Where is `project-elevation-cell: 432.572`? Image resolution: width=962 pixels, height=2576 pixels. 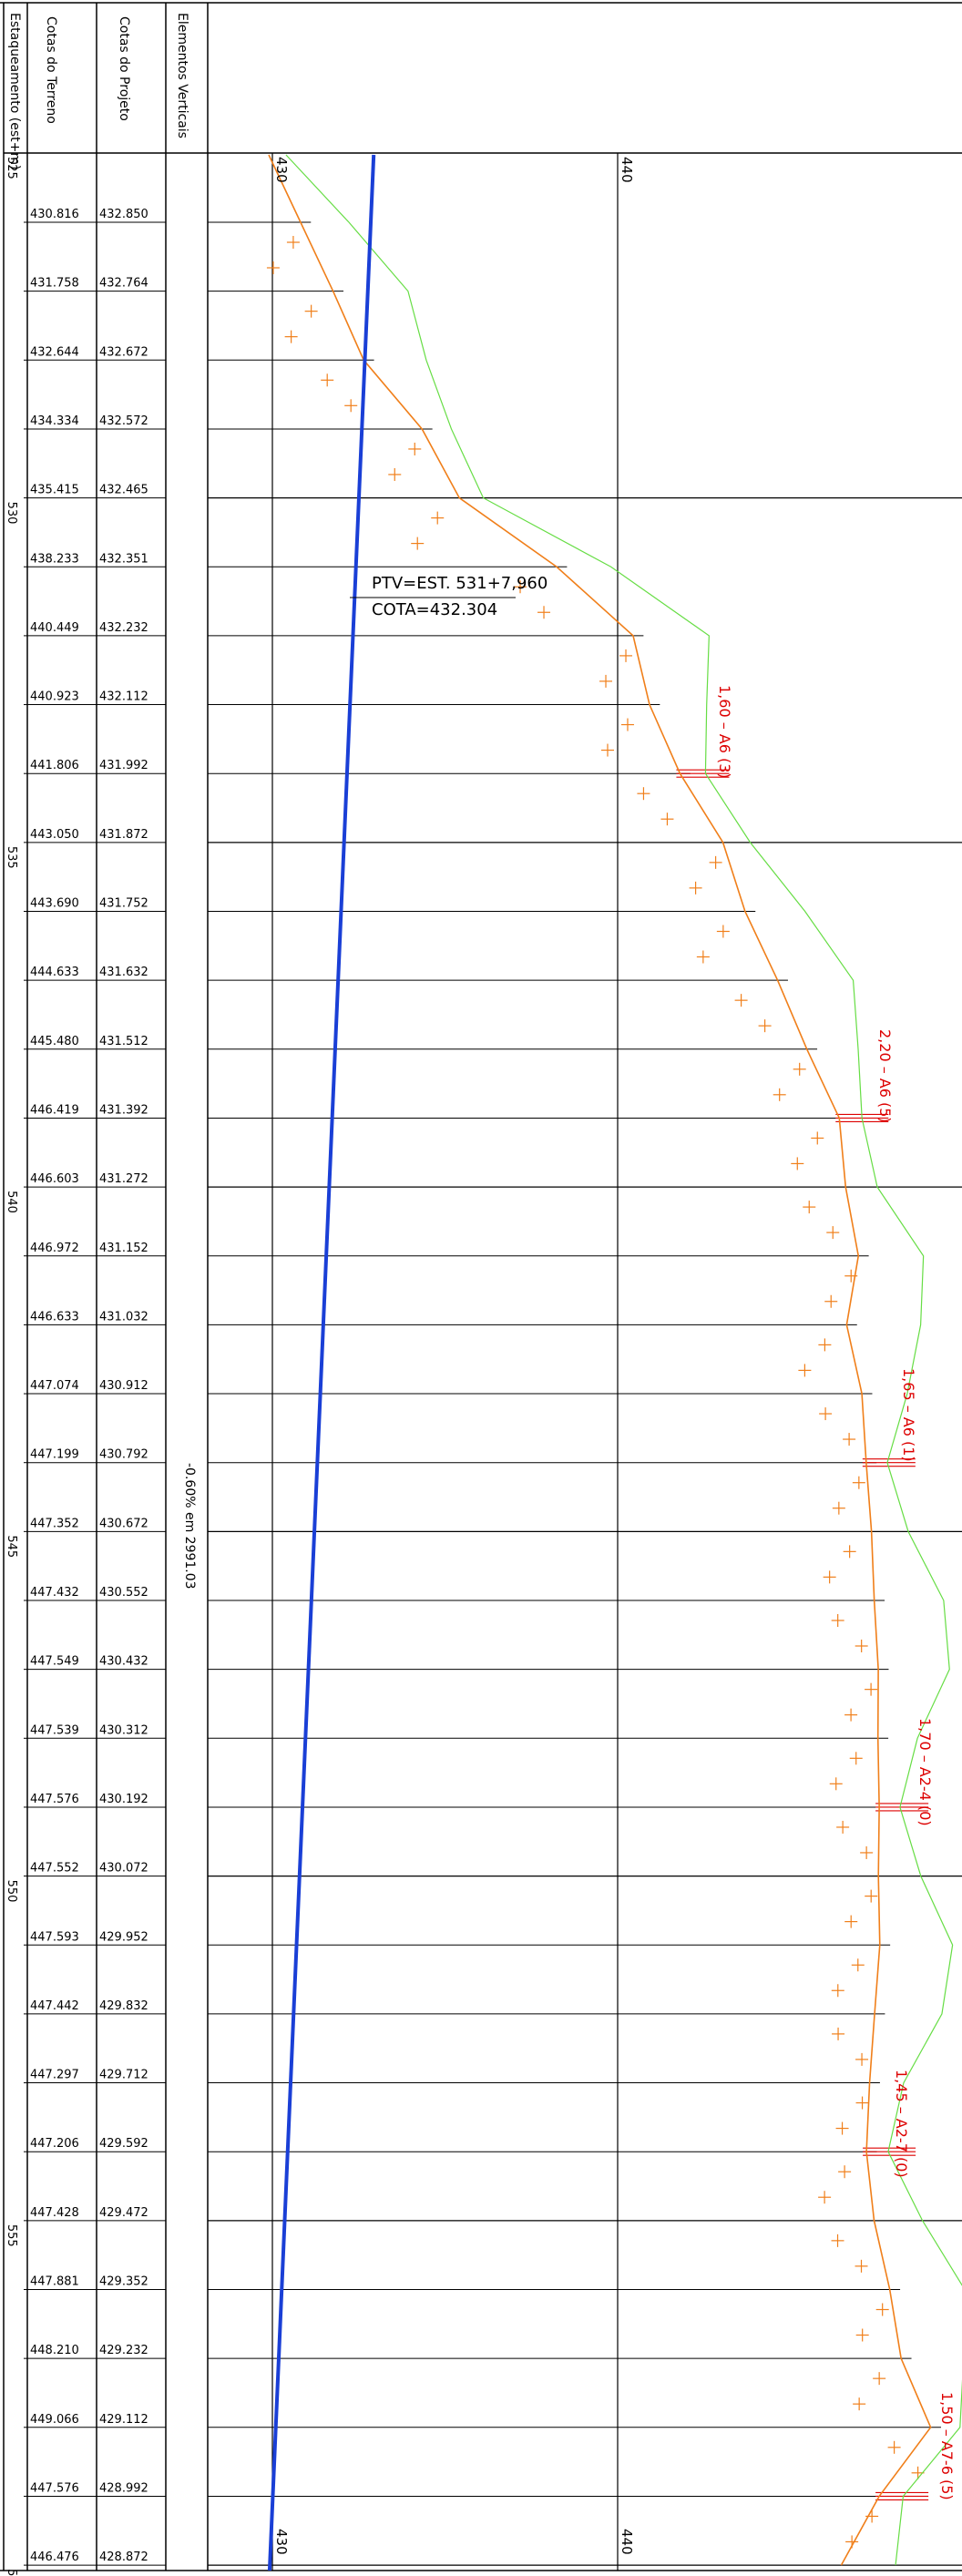 project-elevation-cell: 432.572 is located at coordinates (124, 421).